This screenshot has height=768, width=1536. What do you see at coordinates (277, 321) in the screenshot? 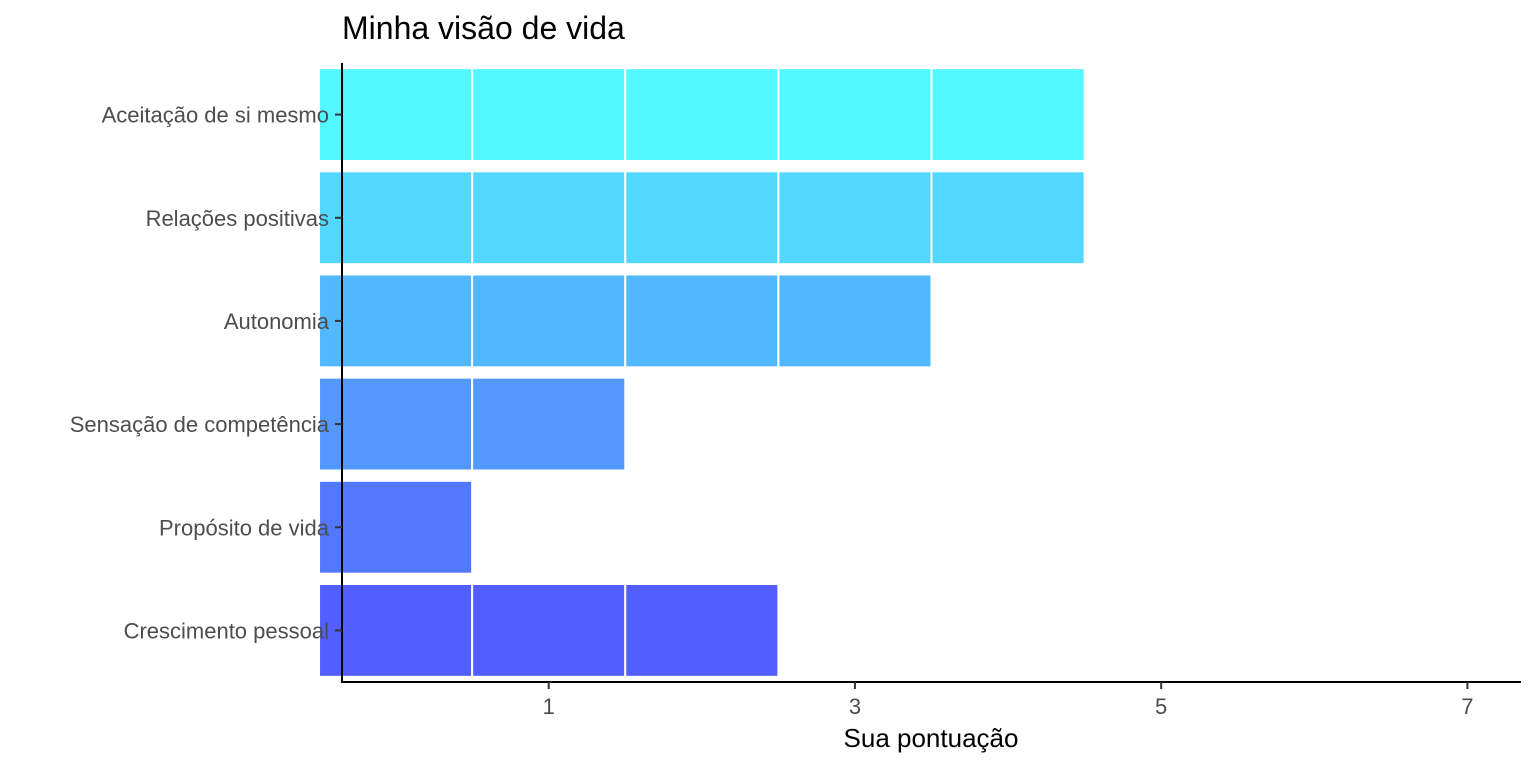
I see `y-tick-label: Autonomia` at bounding box center [277, 321].